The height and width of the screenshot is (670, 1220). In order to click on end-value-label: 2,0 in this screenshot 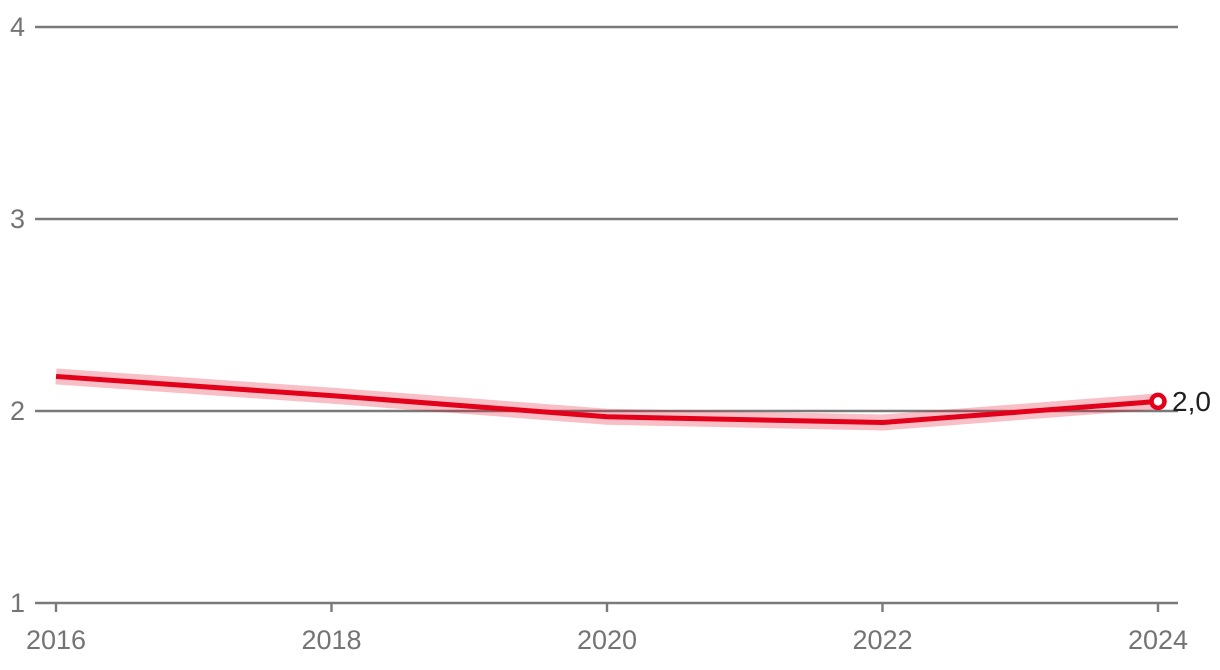, I will do `click(1191, 401)`.